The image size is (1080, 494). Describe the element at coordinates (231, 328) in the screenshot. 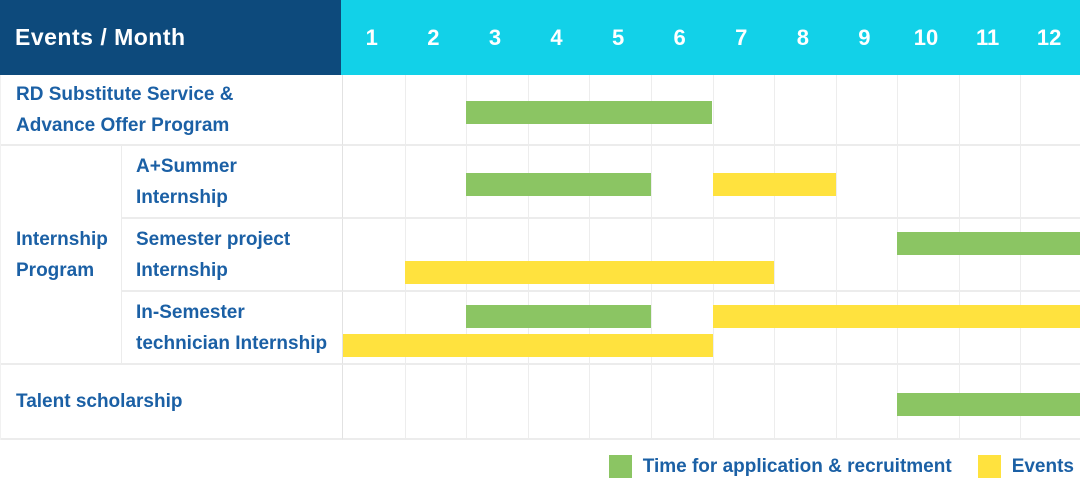

I see `row-label-3: In-Semester technician Internship` at that location.